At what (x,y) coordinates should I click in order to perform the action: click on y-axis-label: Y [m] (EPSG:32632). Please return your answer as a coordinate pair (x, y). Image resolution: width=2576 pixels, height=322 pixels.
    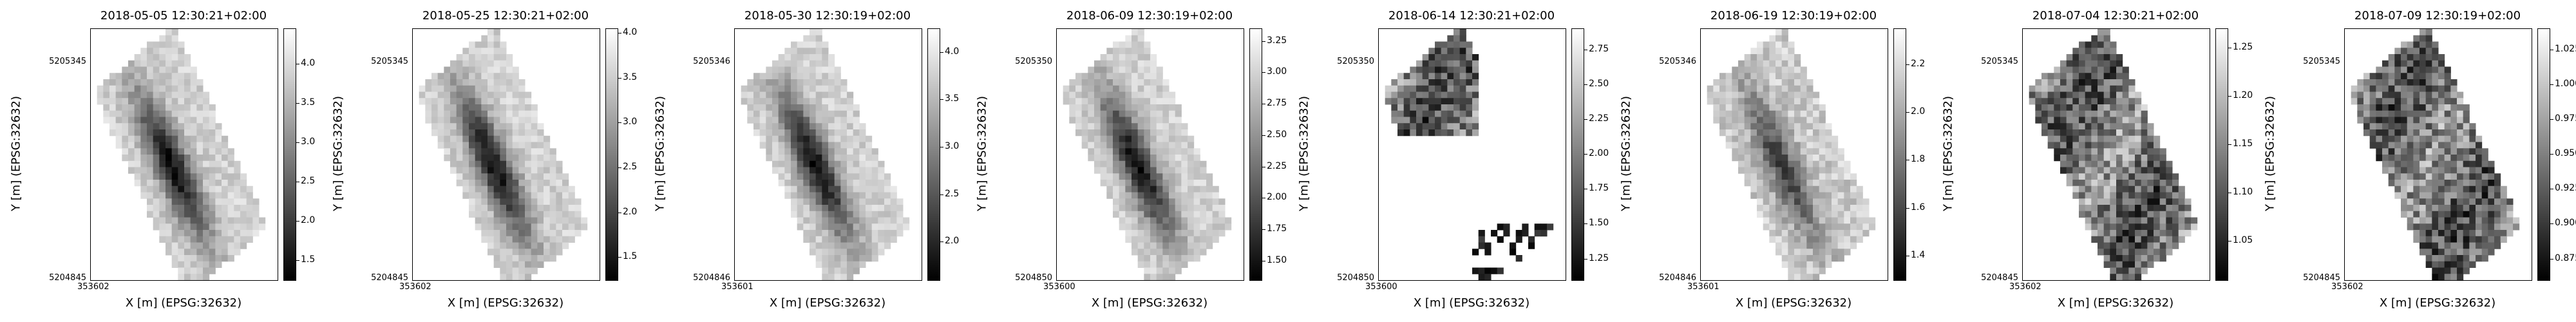
    Looking at the image, I should click on (16, 153).